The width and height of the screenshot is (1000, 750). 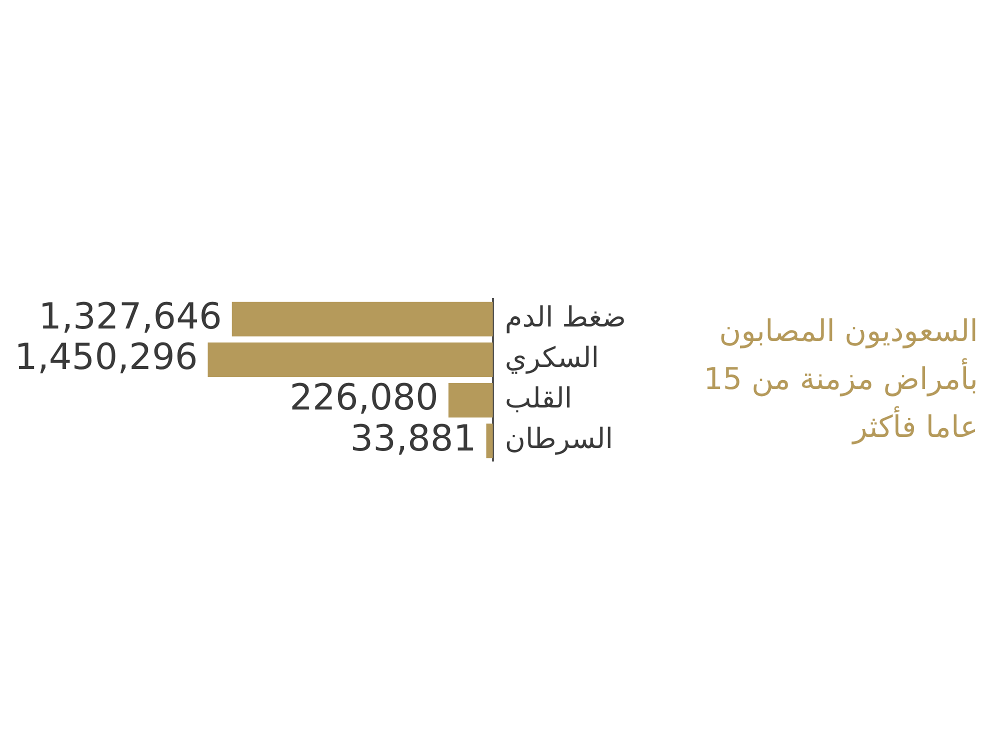 I want to click on data-label: 33,881, so click(x=413, y=439).